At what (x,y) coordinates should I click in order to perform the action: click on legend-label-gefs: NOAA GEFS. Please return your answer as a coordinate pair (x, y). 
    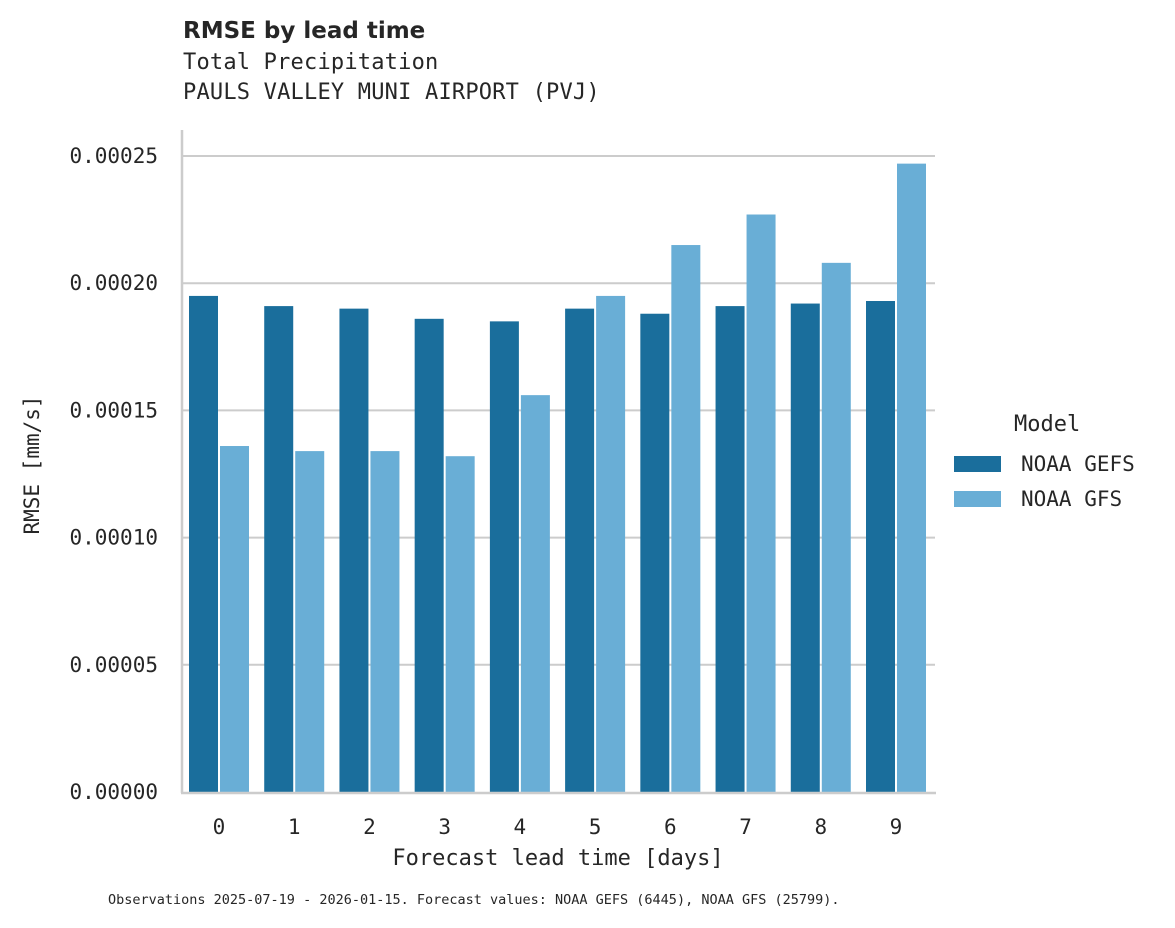
    Looking at the image, I should click on (1078, 464).